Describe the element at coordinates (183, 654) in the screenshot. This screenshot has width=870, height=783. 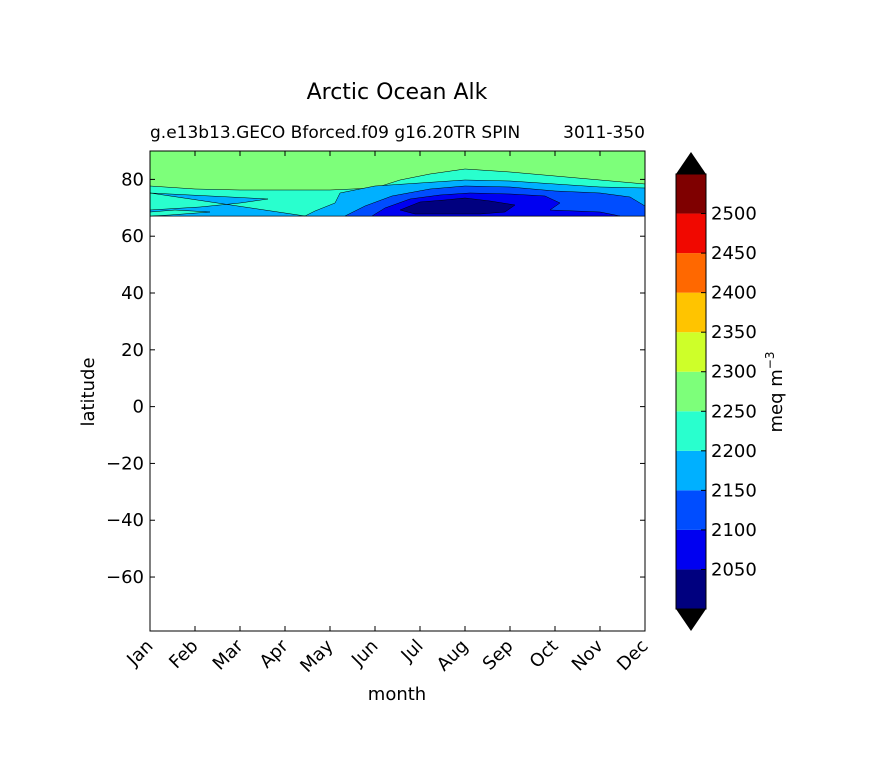
I see `x-tick-label: Feb` at that location.